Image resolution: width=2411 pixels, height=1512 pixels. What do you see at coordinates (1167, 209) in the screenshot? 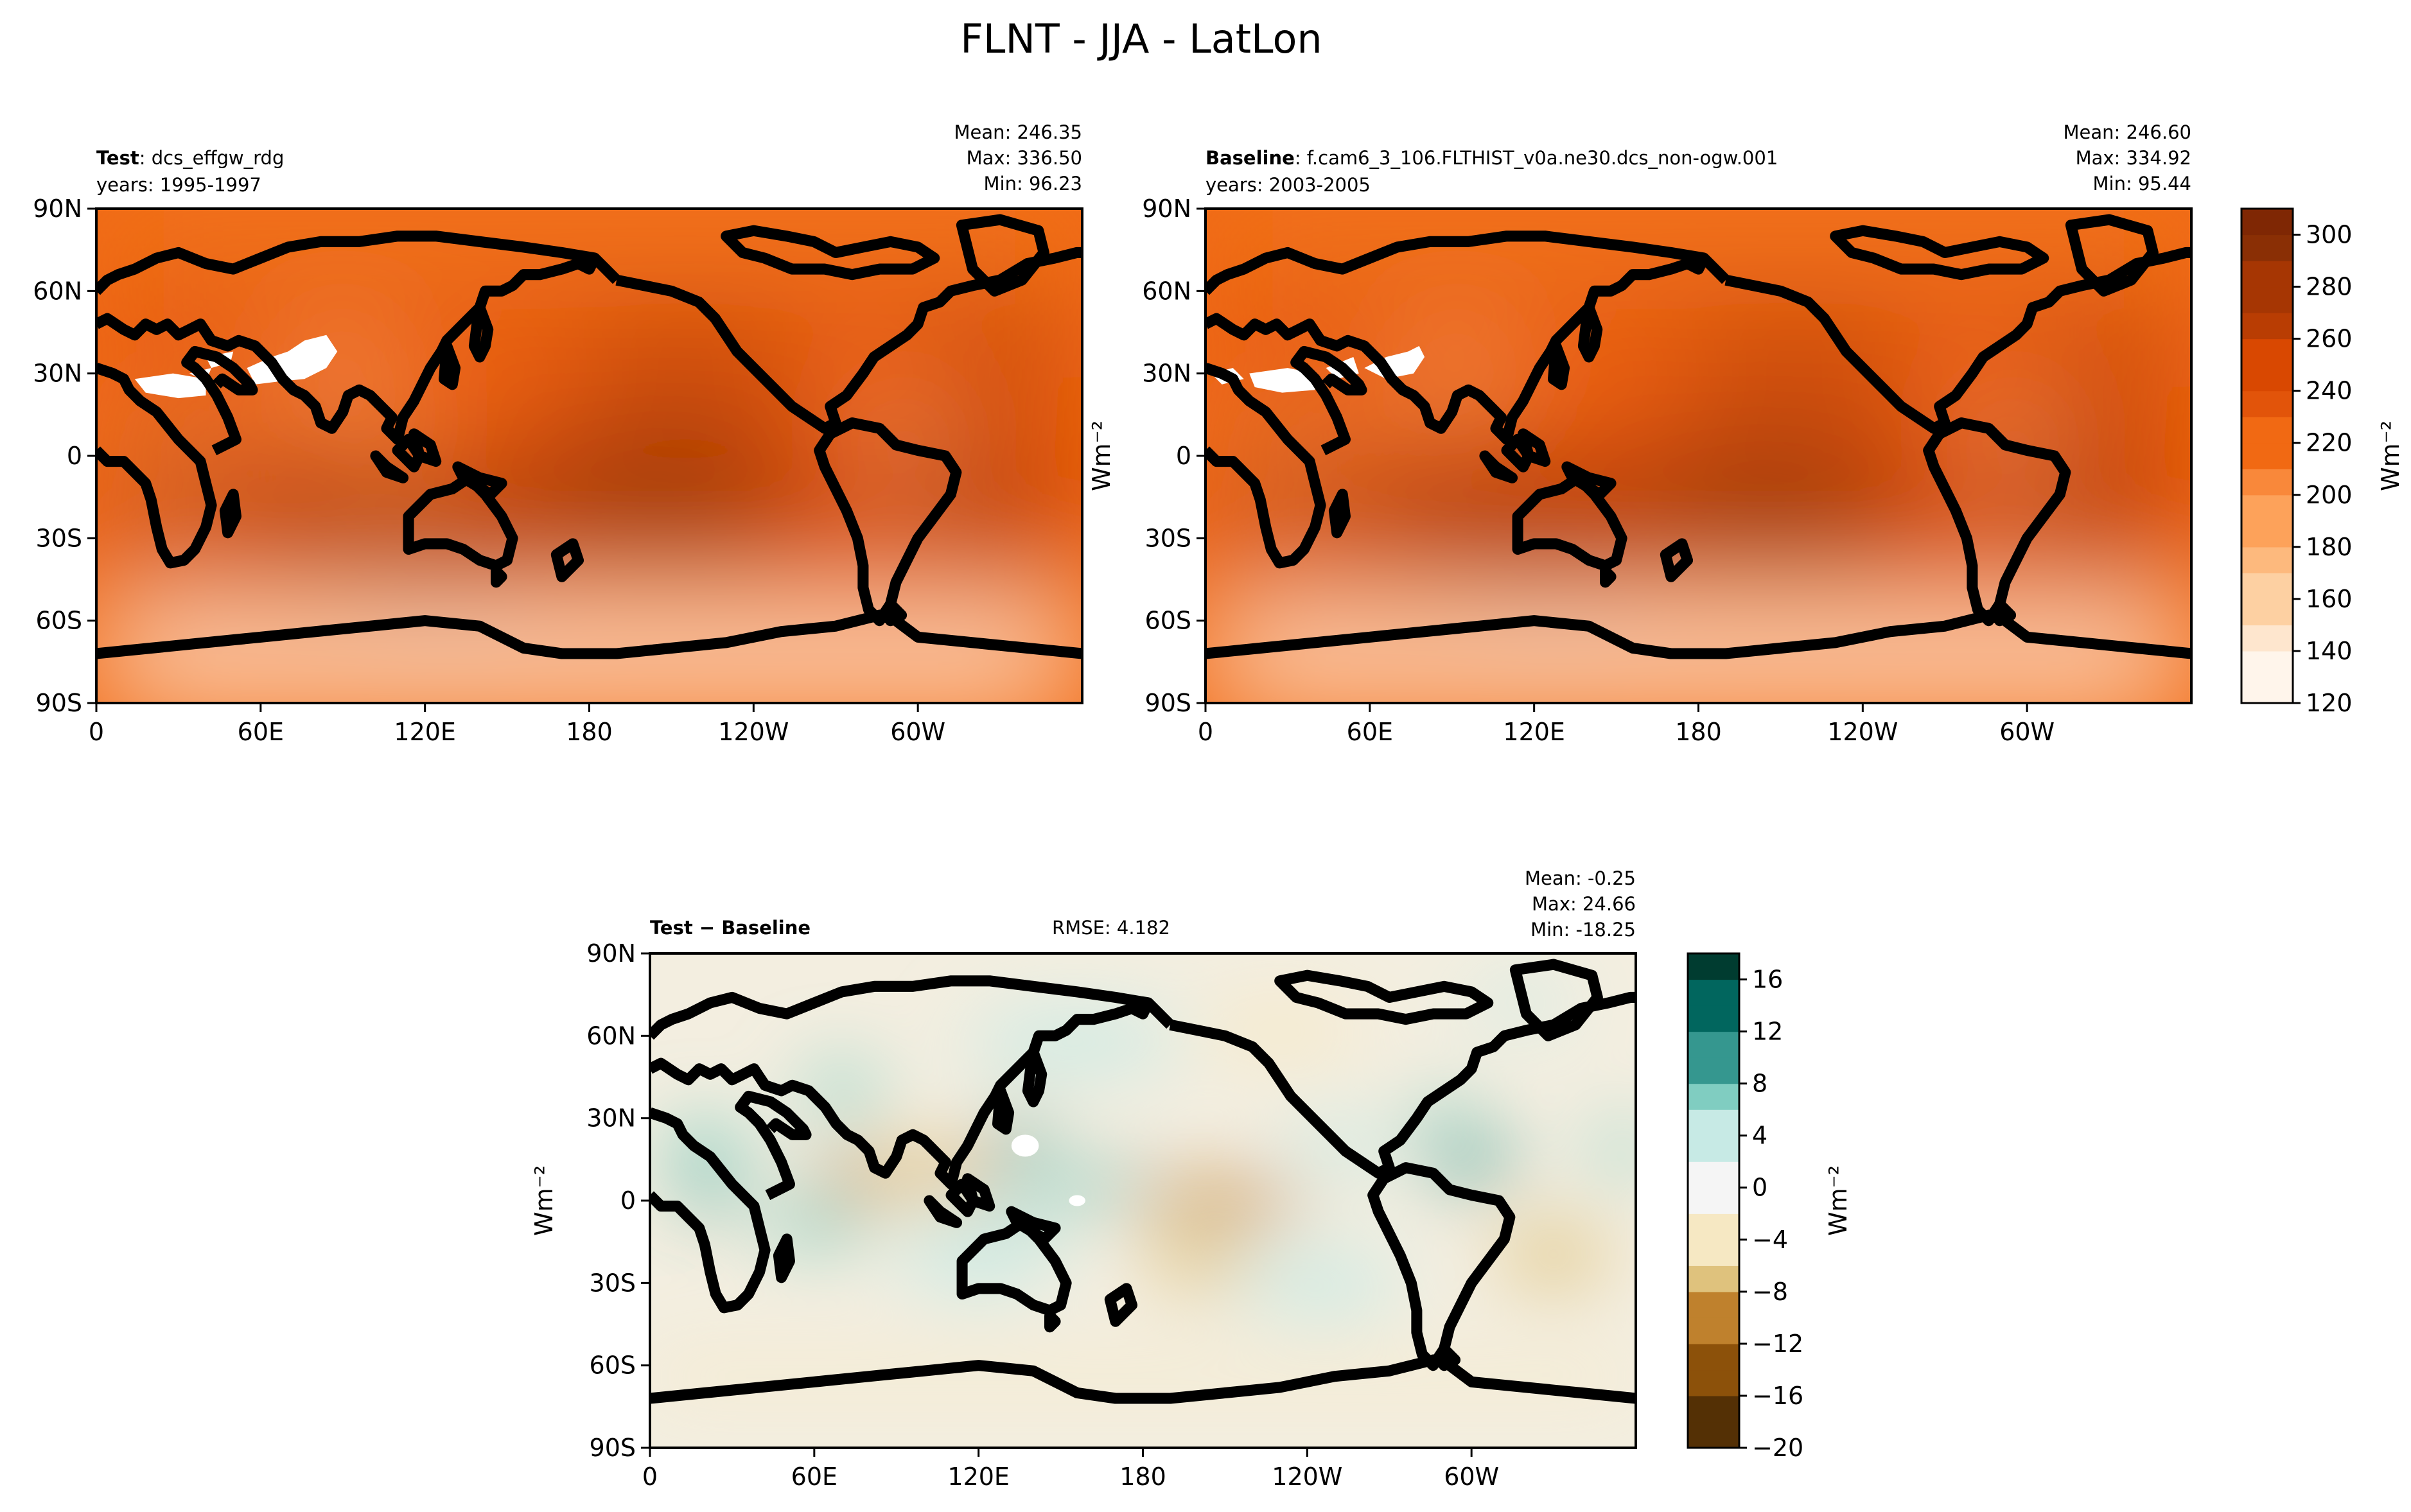
I see `baseline-ytick-label: 90N` at bounding box center [1167, 209].